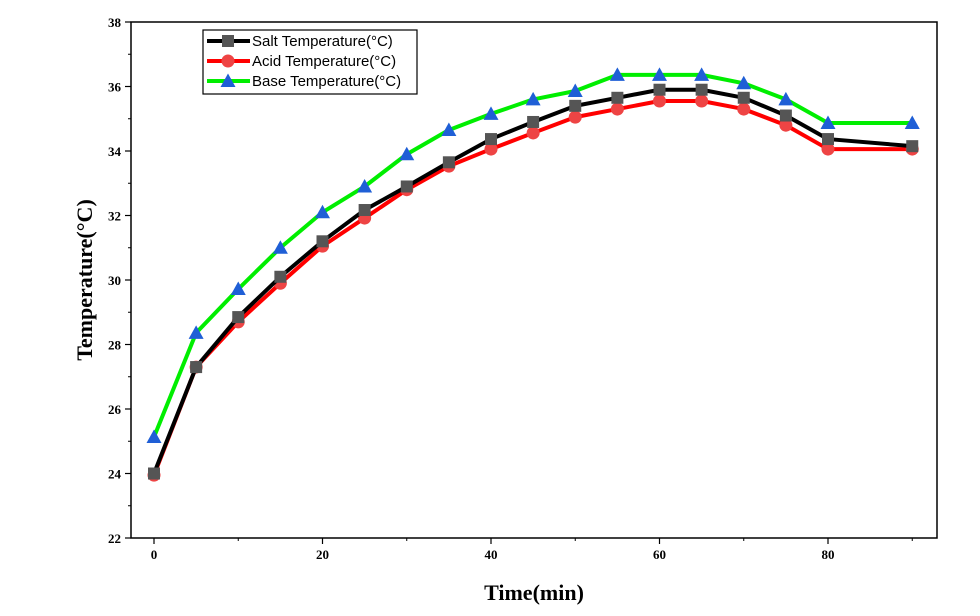  I want to click on legend-marker-square, so click(228, 41).